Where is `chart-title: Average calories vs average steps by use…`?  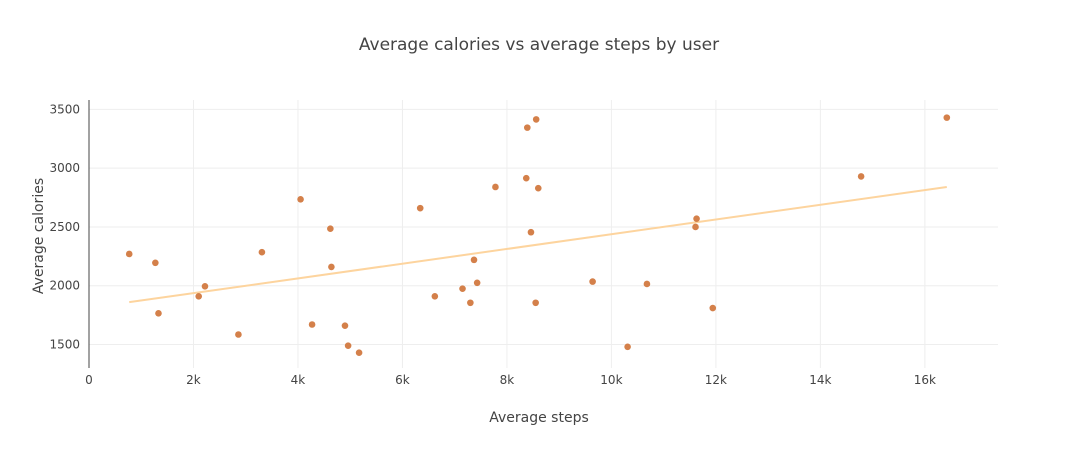
chart-title: Average calories vs average steps by use… is located at coordinates (539, 45).